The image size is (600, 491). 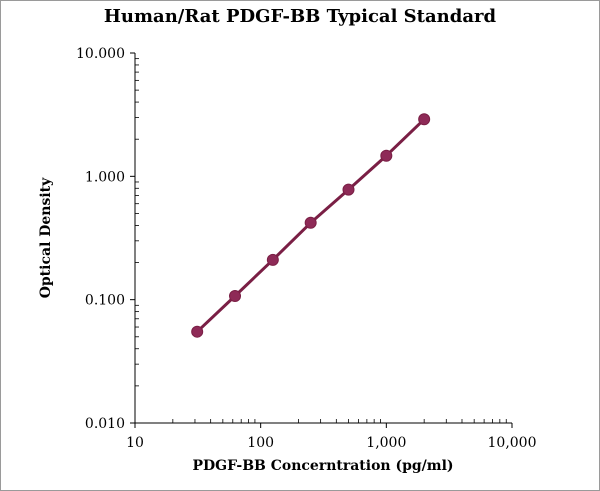 What do you see at coordinates (512, 443) in the screenshot?
I see `x-tick-label: 10,000` at bounding box center [512, 443].